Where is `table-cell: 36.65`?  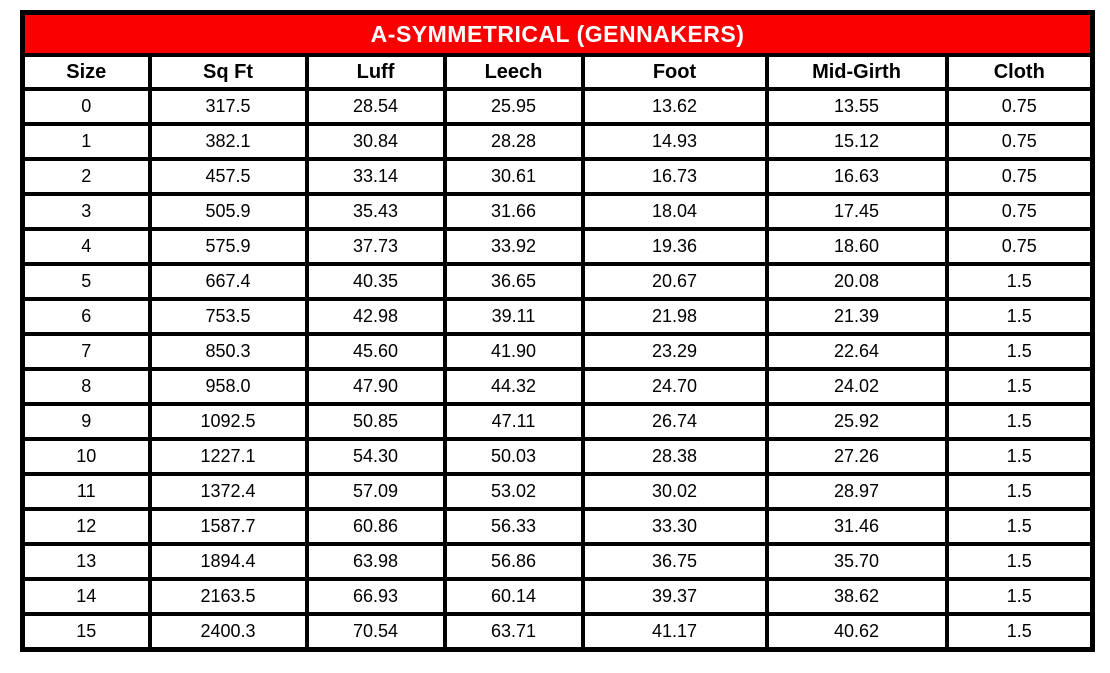
table-cell: 36.65 is located at coordinates (513, 281).